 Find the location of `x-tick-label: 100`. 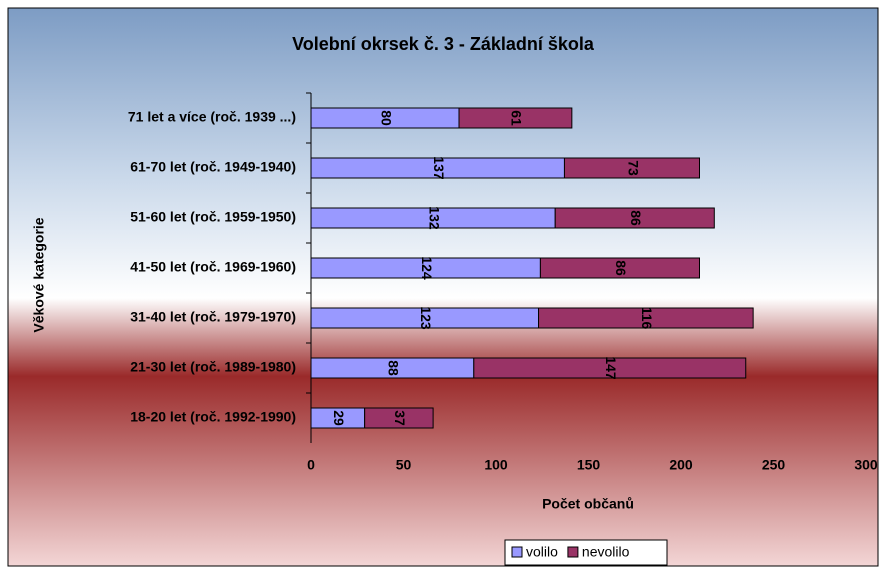

x-tick-label: 100 is located at coordinates (496, 465).